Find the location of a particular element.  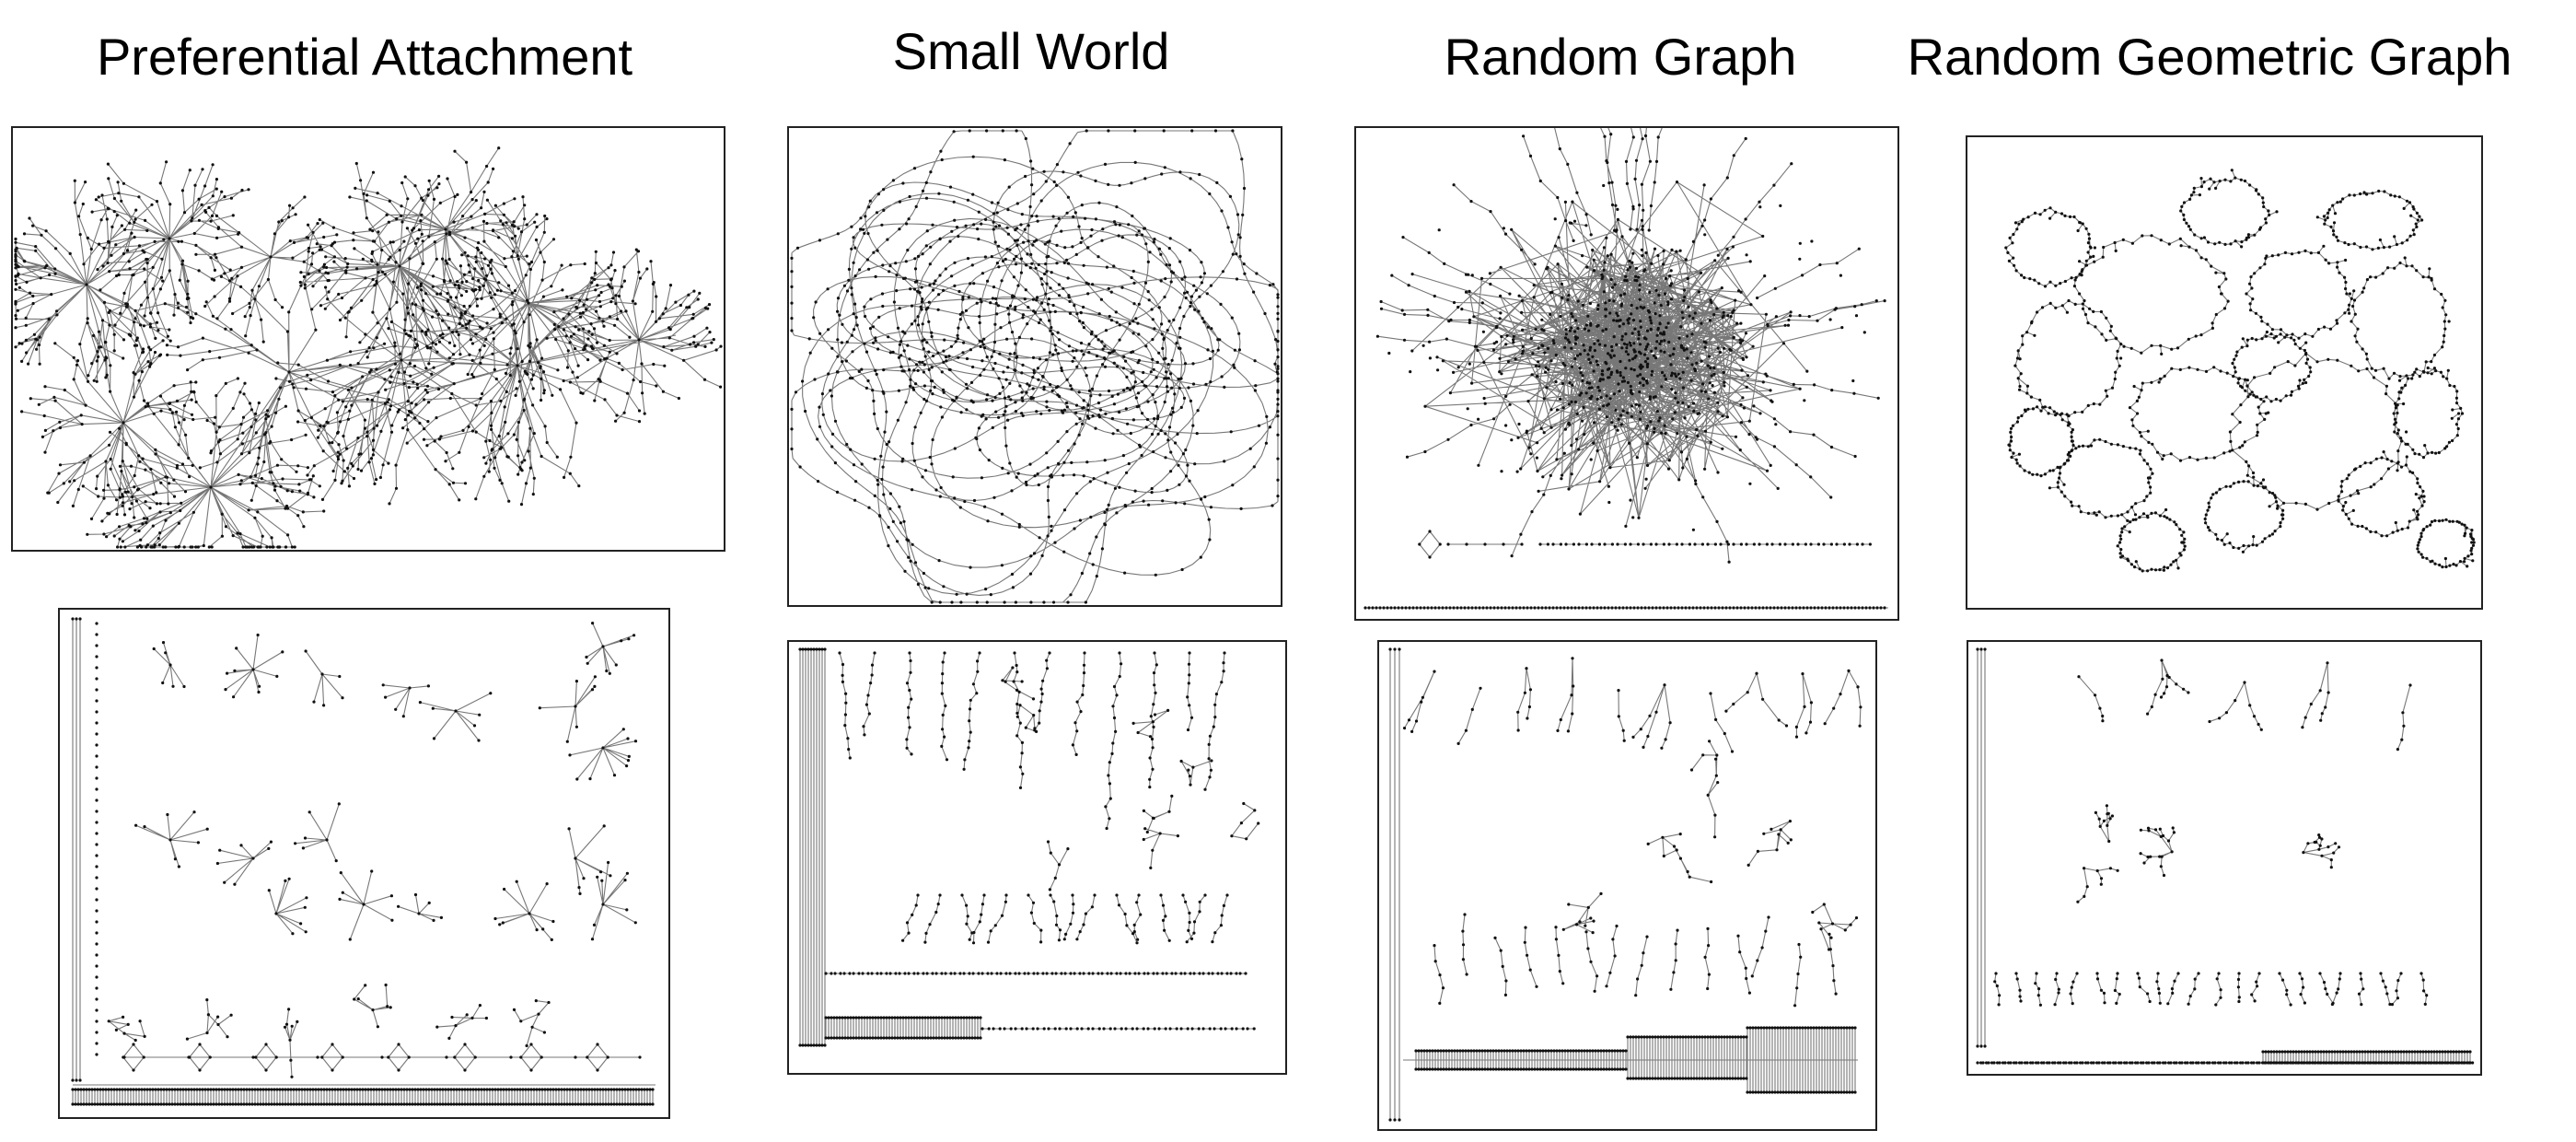

preferential-attachment-network-plot is located at coordinates (368, 348).